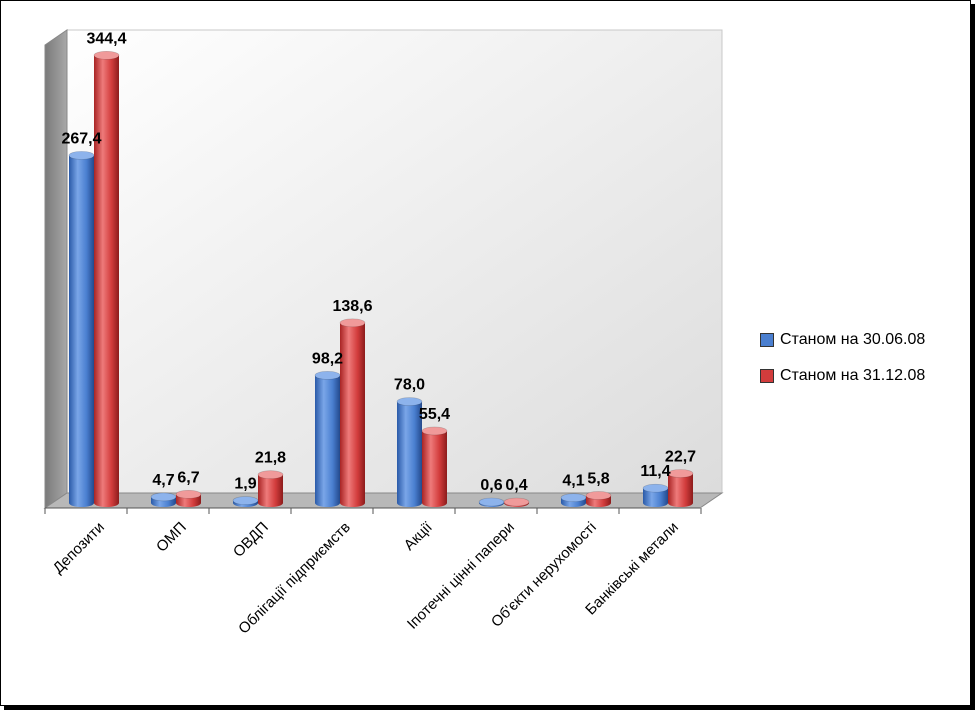 The width and height of the screenshot is (975, 710). Describe the element at coordinates (188, 477) in the screenshot. I see `value-label: 6,7` at that location.